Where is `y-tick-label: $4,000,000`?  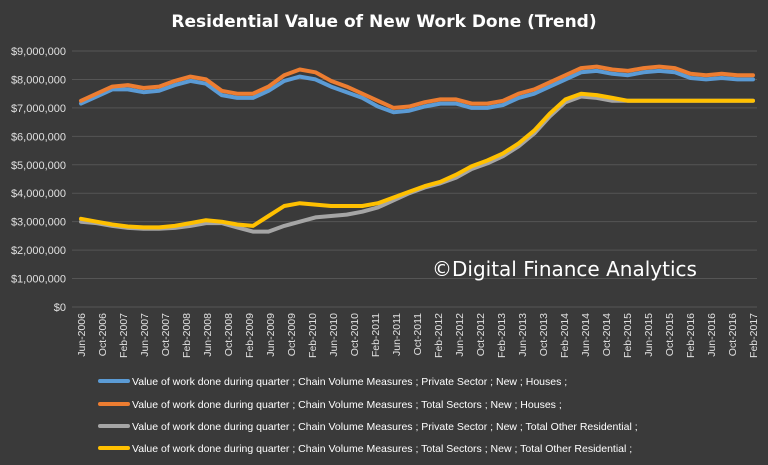
y-tick-label: $4,000,000 is located at coordinates (38, 194).